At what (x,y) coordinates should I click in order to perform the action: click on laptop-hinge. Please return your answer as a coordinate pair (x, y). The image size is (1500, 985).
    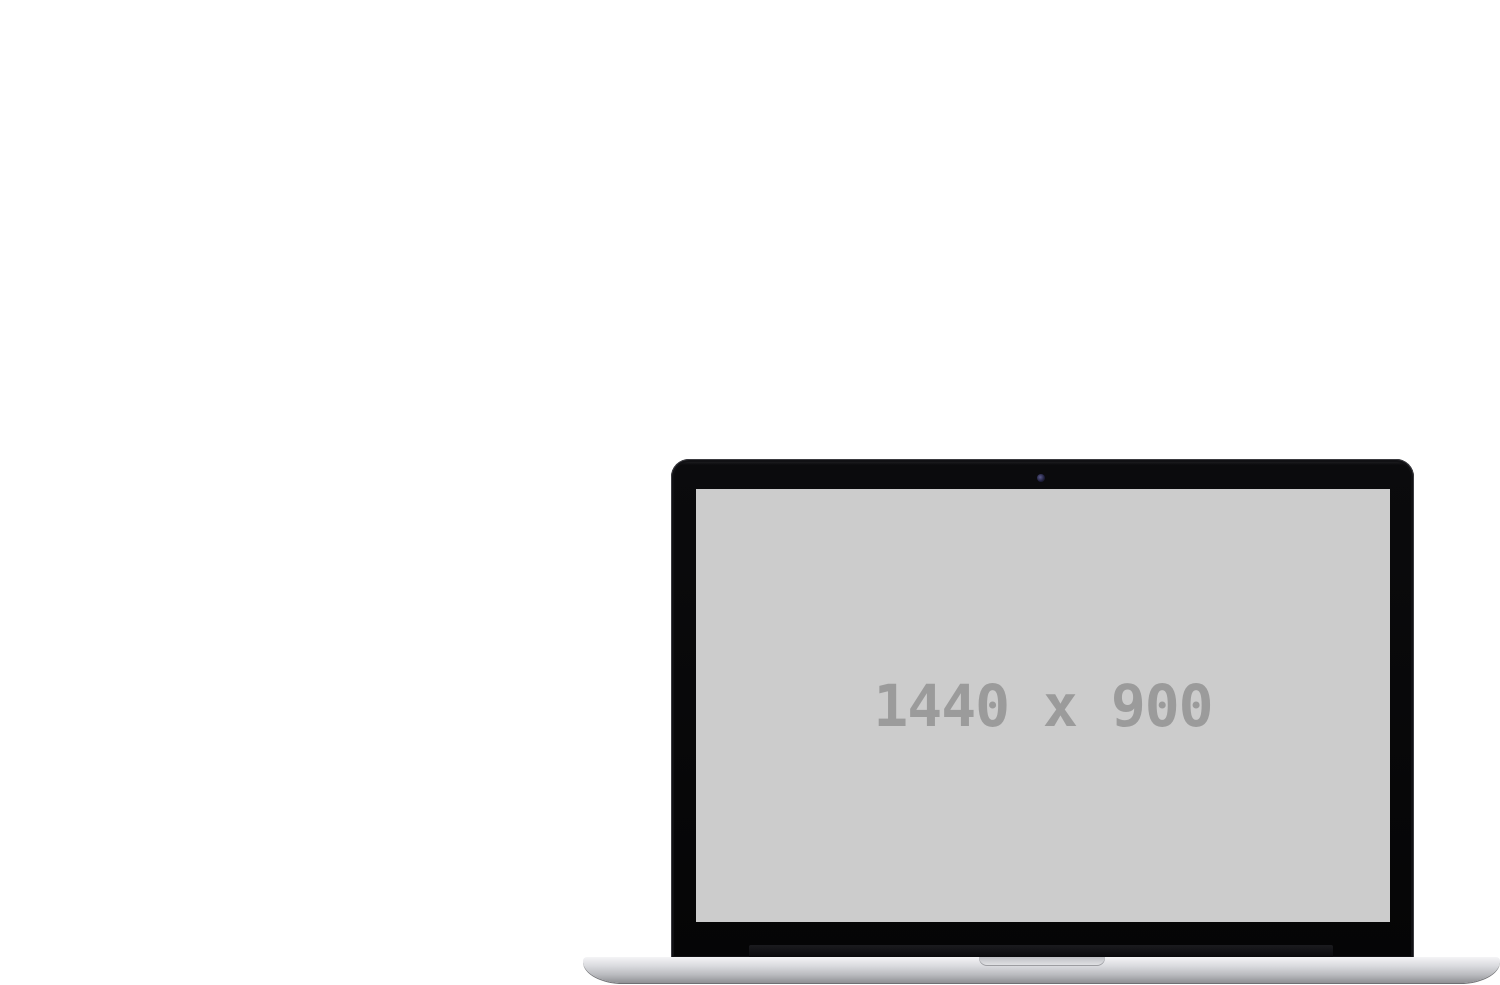
    Looking at the image, I should click on (1041, 951).